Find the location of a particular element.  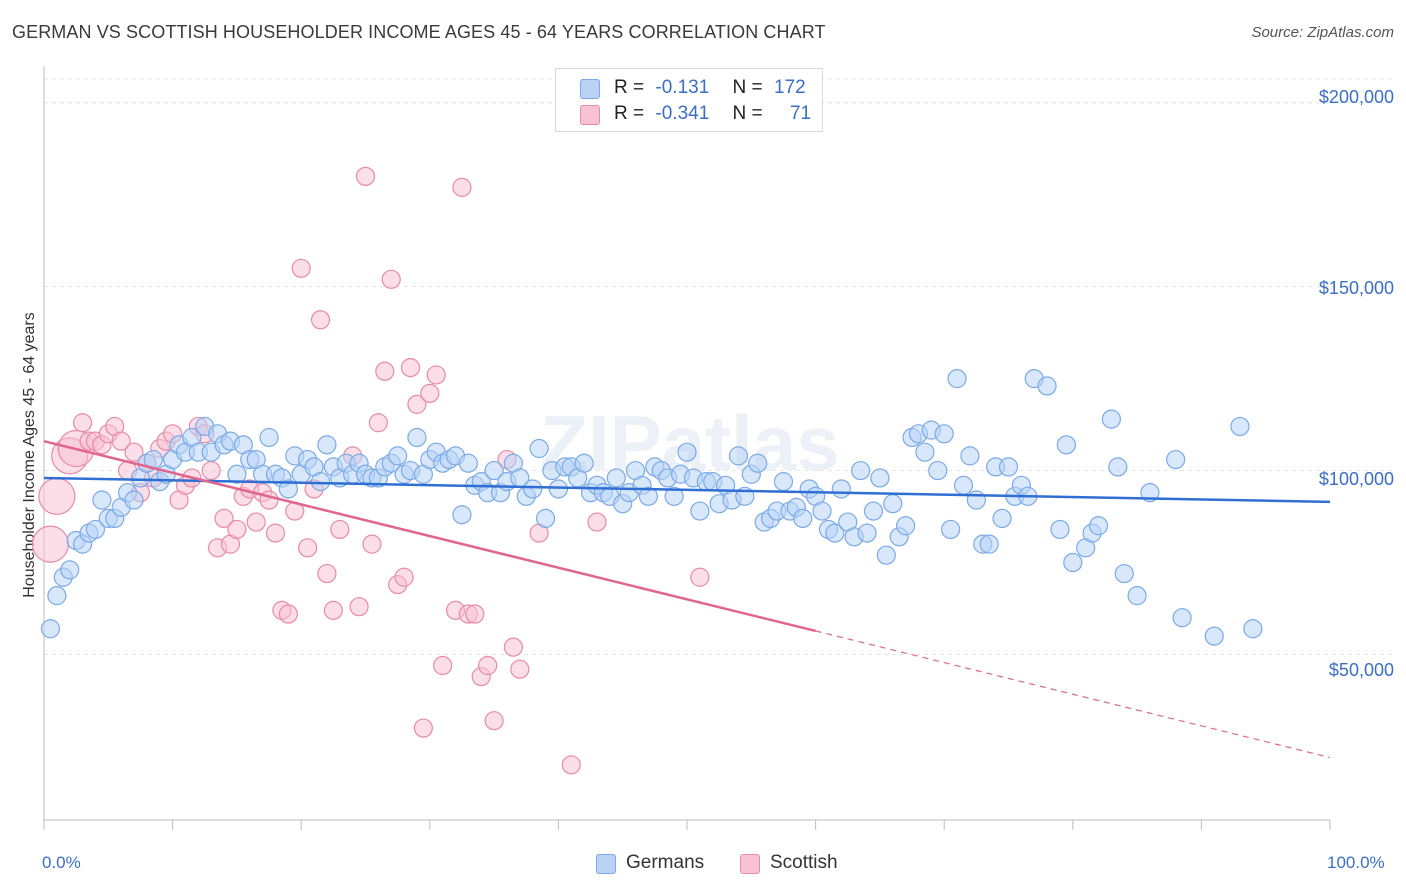

y-tick-label-100k: $100,000 is located at coordinates (1356, 479).